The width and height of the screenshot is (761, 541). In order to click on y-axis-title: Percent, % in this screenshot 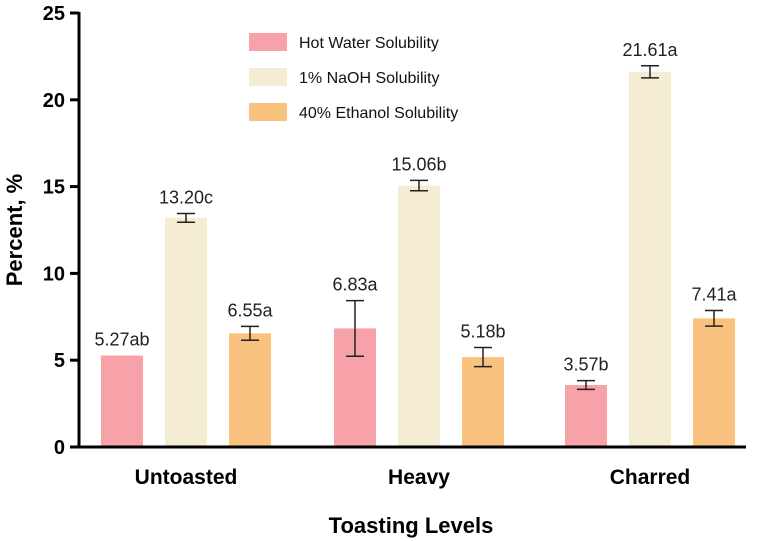, I will do `click(14, 230)`.